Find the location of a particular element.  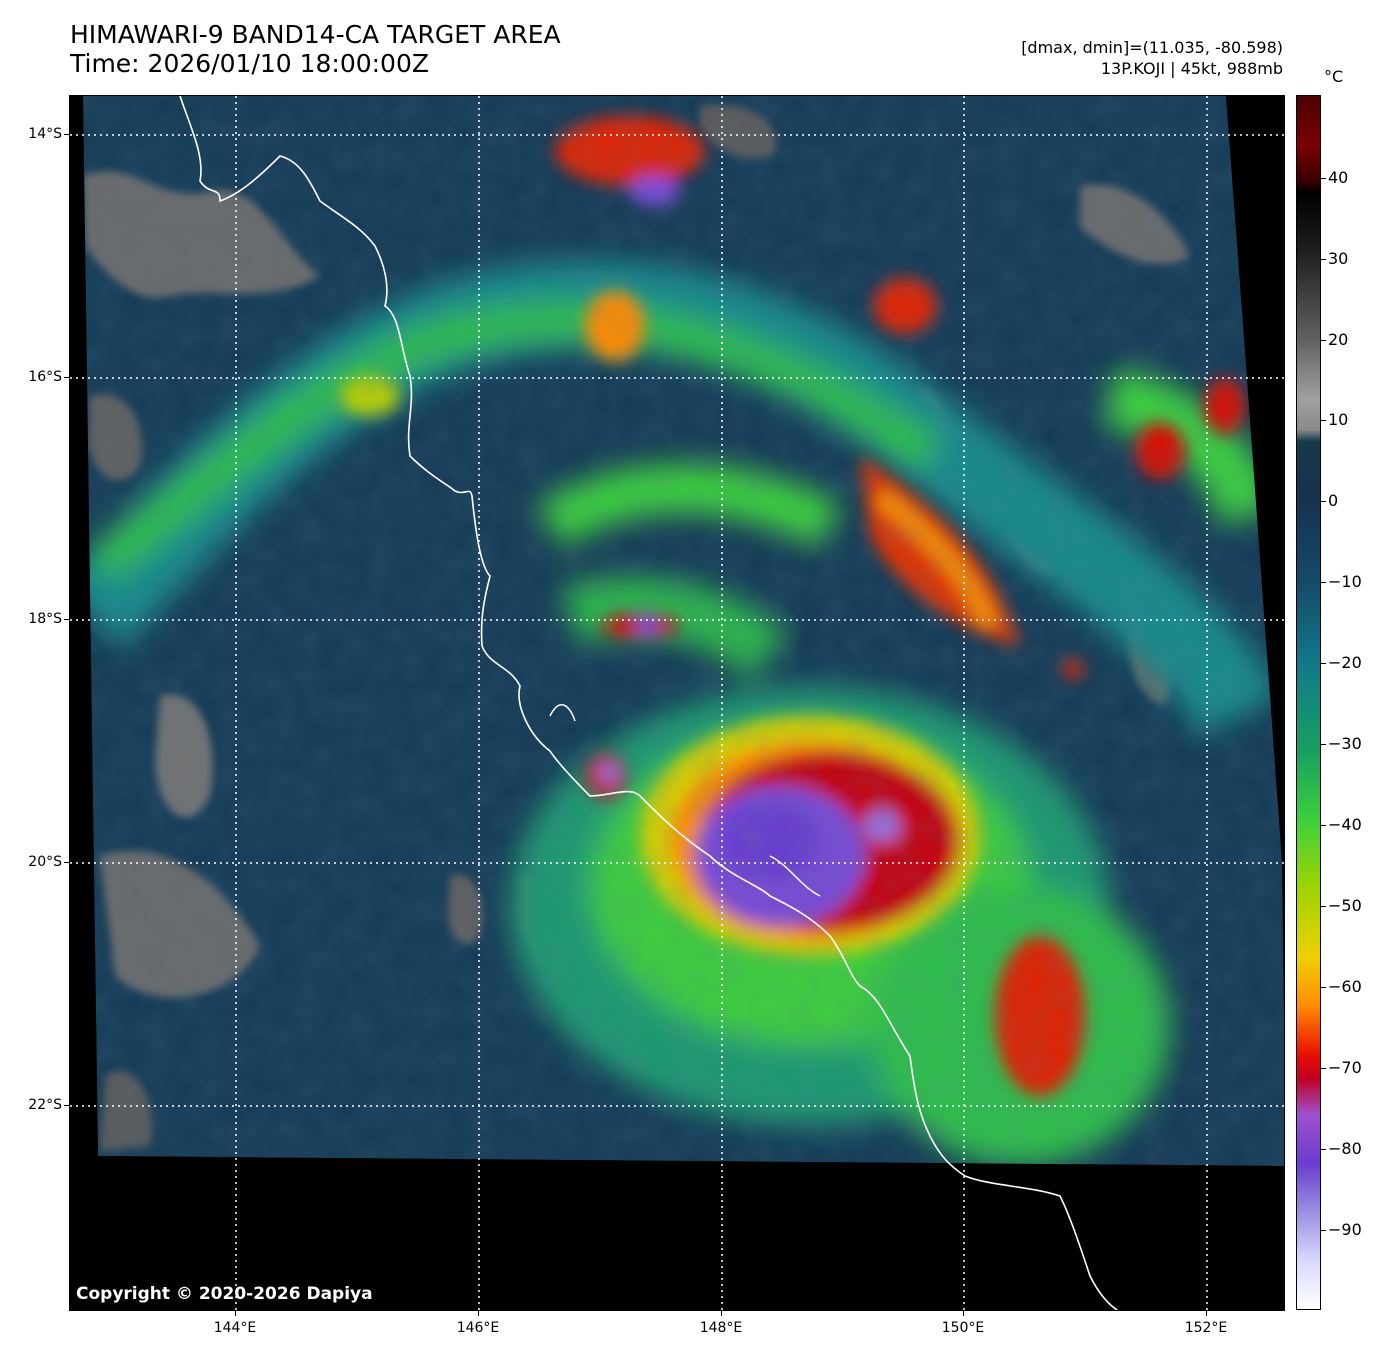

dmax-dmin-readout: [dmax, dmin]=(11.035, -80.598) is located at coordinates (1152, 47).